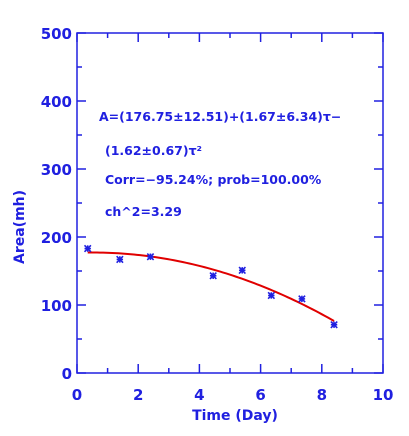 This screenshot has height=436, width=409. What do you see at coordinates (153, 150) in the screenshot?
I see `annotation-fit-equation-line2: (1.62±0.67)τ²` at bounding box center [153, 150].